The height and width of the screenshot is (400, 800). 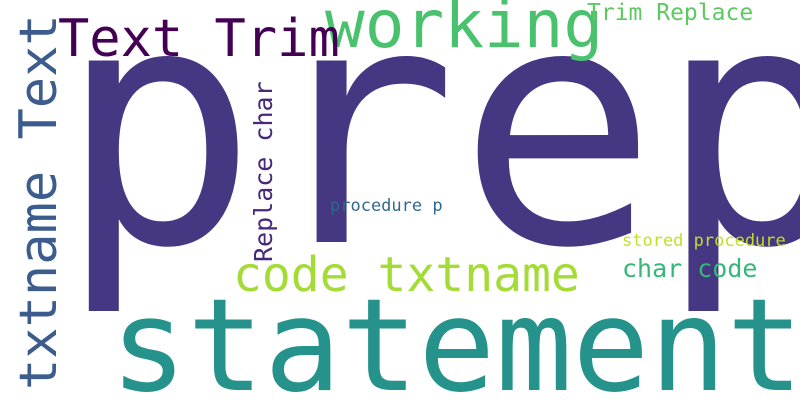 I want to click on word-code-txtname: code txtname, so click(x=406, y=275).